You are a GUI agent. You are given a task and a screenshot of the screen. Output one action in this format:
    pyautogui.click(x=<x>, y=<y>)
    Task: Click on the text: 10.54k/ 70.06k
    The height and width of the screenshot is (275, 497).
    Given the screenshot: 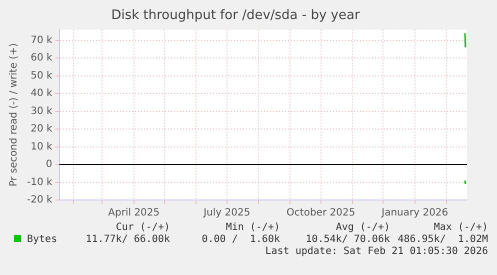 What is the action you would take?
    pyautogui.click(x=347, y=240)
    